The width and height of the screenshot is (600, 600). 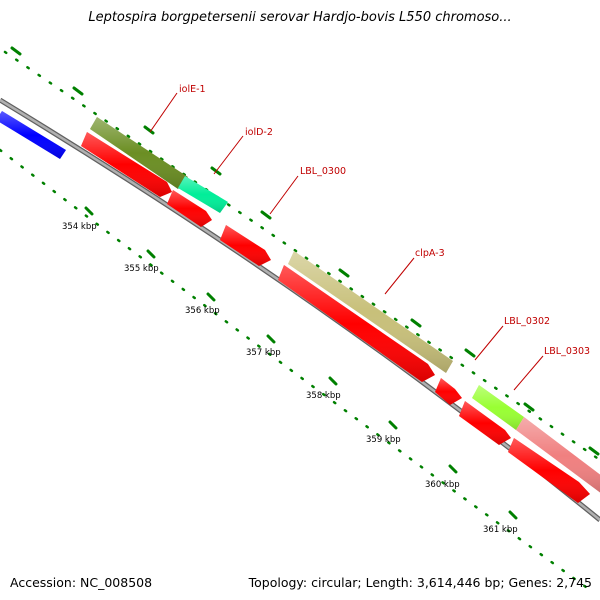 I want to click on gene-label-clpA-3: clpA-3, so click(x=430, y=253).